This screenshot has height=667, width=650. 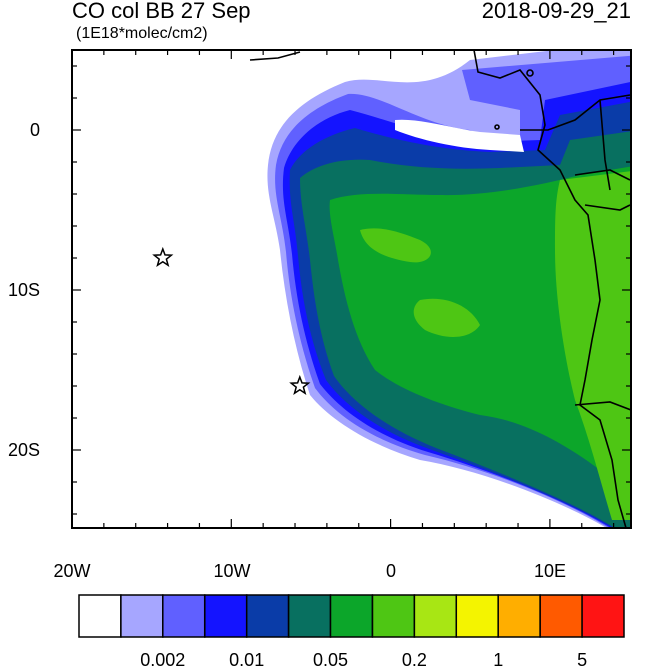 What do you see at coordinates (414, 658) in the screenshot?
I see `colorbar-label: 0.2` at bounding box center [414, 658].